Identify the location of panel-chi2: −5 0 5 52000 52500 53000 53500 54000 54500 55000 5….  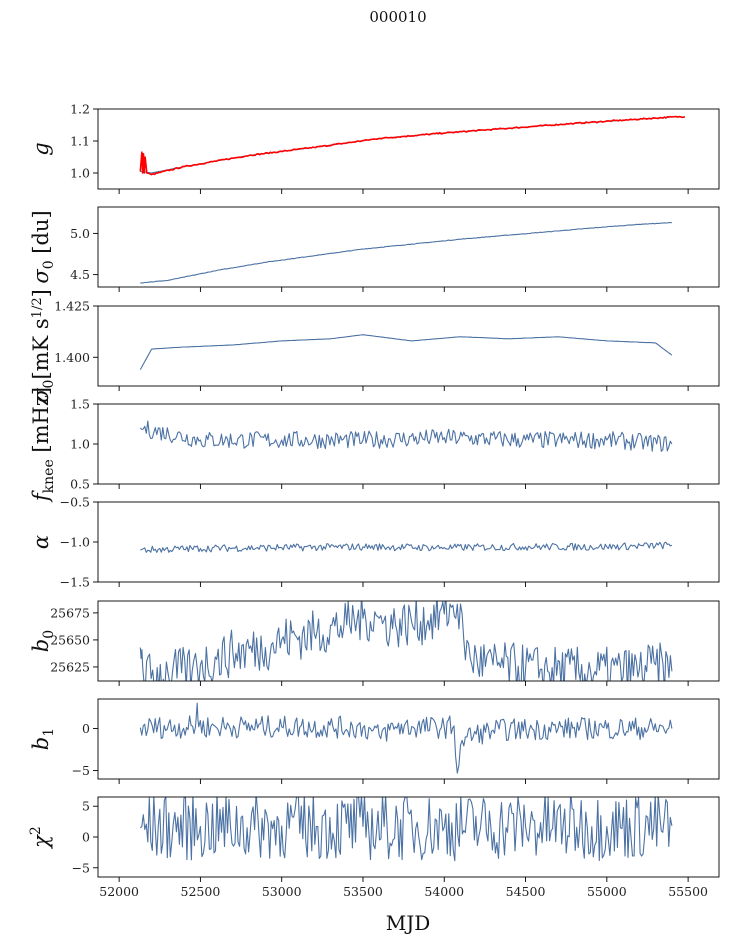
(374, 847).